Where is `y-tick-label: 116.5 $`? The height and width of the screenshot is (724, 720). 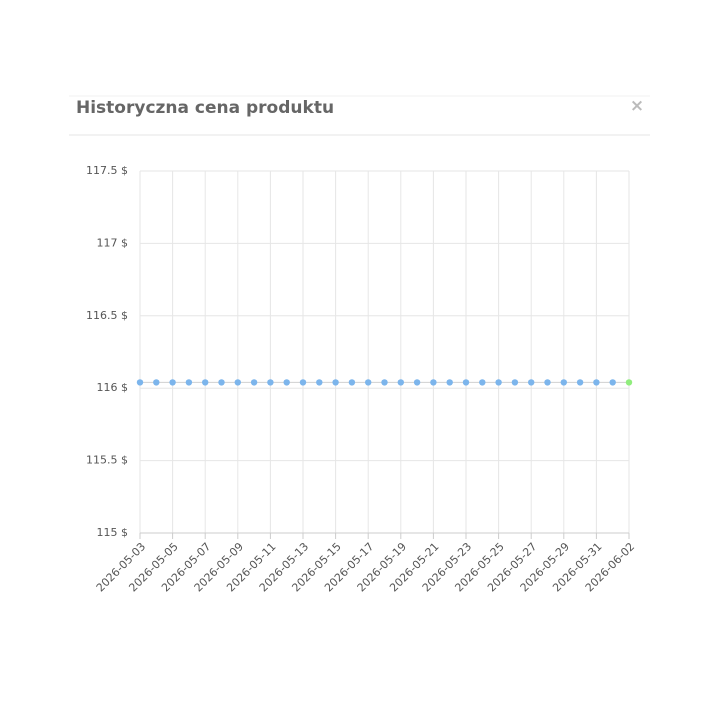 y-tick-label: 116.5 $ is located at coordinates (107, 315).